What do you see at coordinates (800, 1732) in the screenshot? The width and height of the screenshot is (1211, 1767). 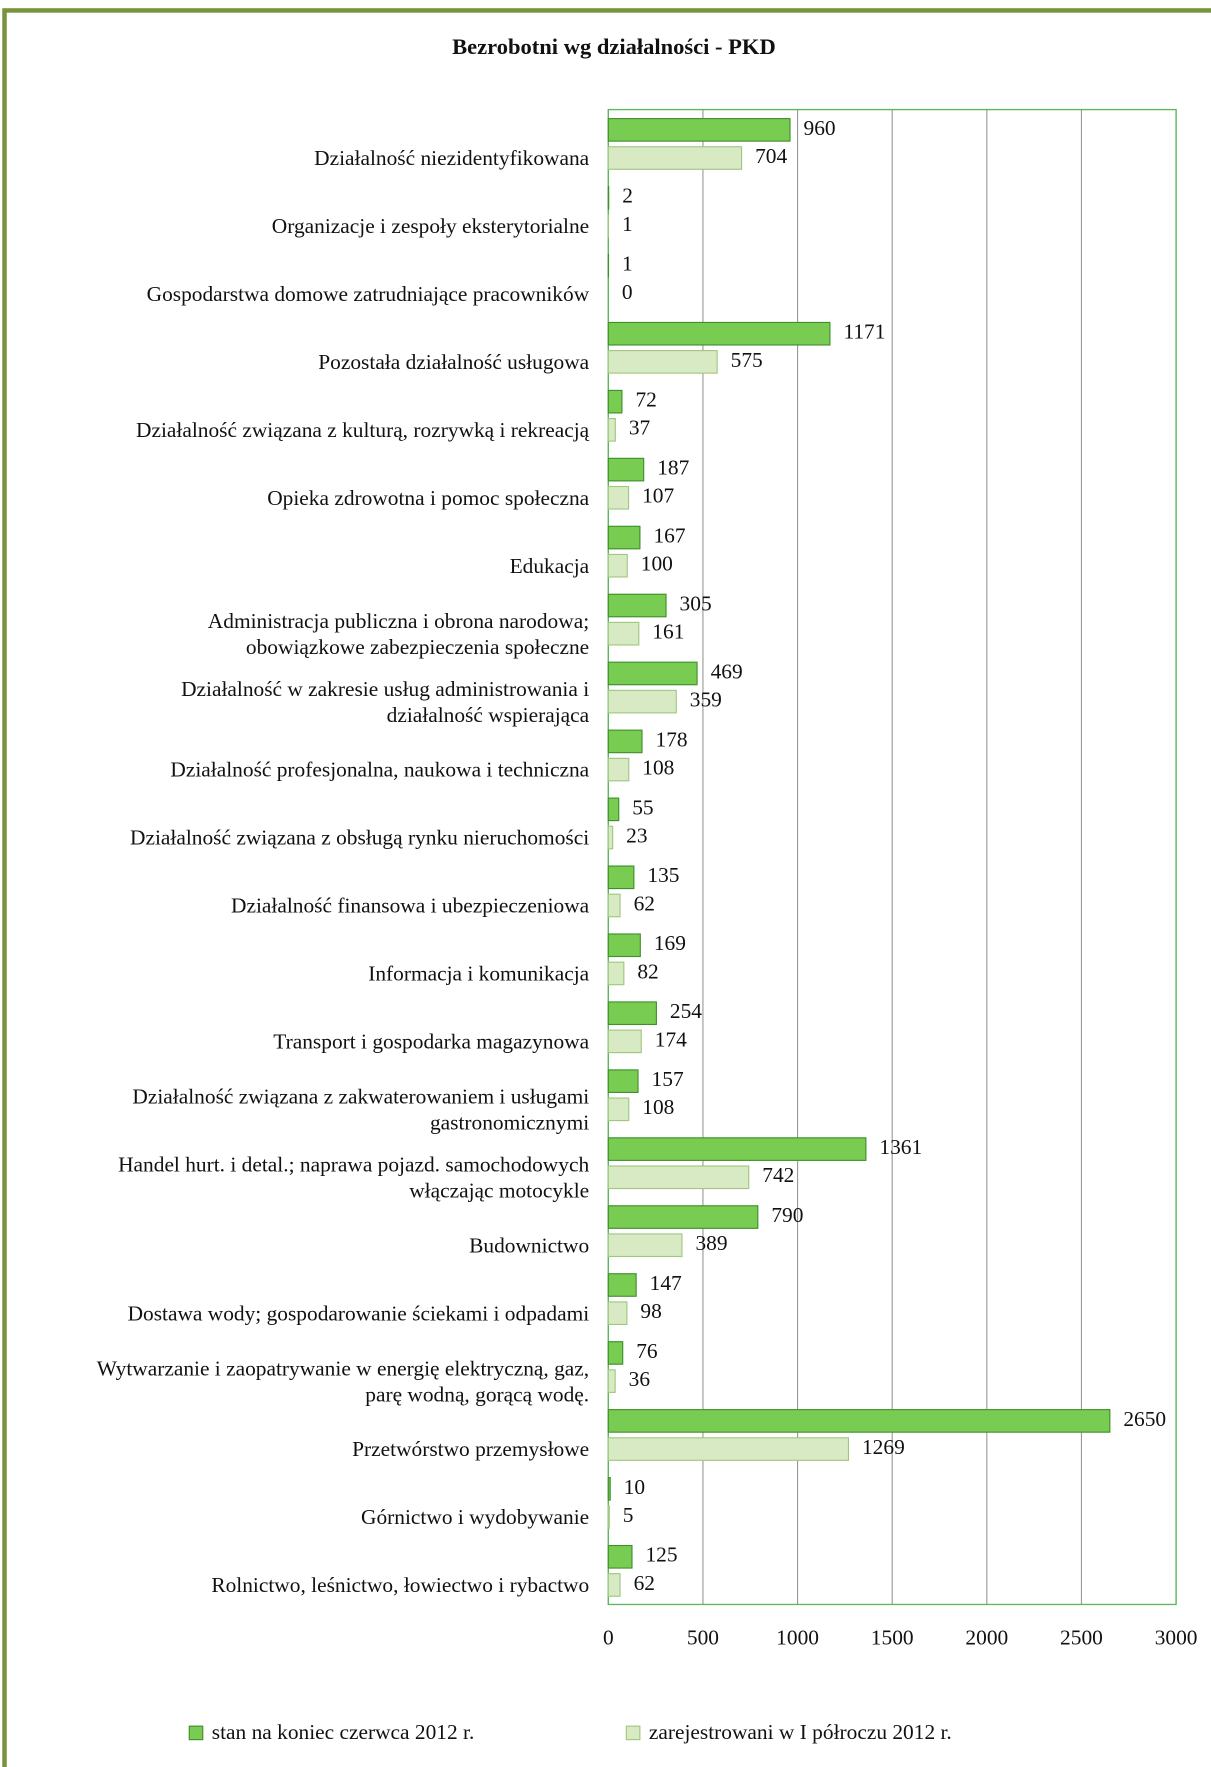 I see `legend-label: zarejestrowani w I półroczu 2012 r.` at bounding box center [800, 1732].